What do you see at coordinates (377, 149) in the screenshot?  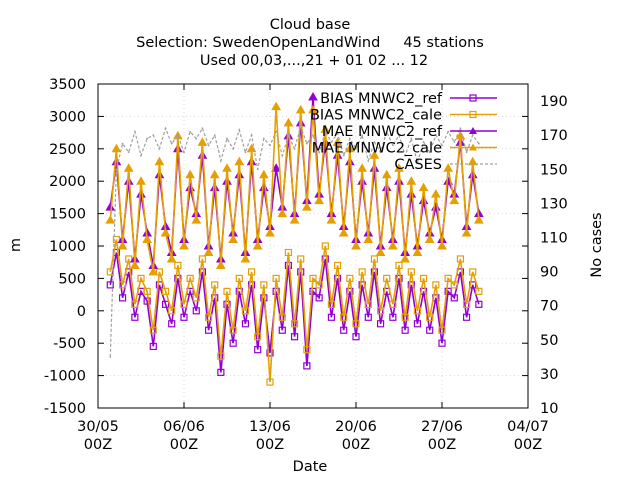 I see `legend-label: MAE MNWC2_cale` at bounding box center [377, 149].